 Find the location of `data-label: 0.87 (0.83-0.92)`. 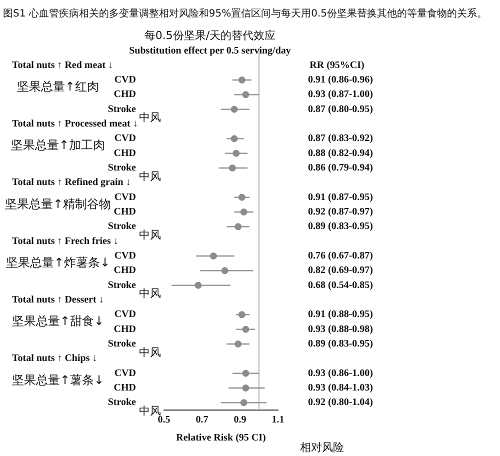

data-label: 0.87 (0.83-0.92) is located at coordinates (340, 138).